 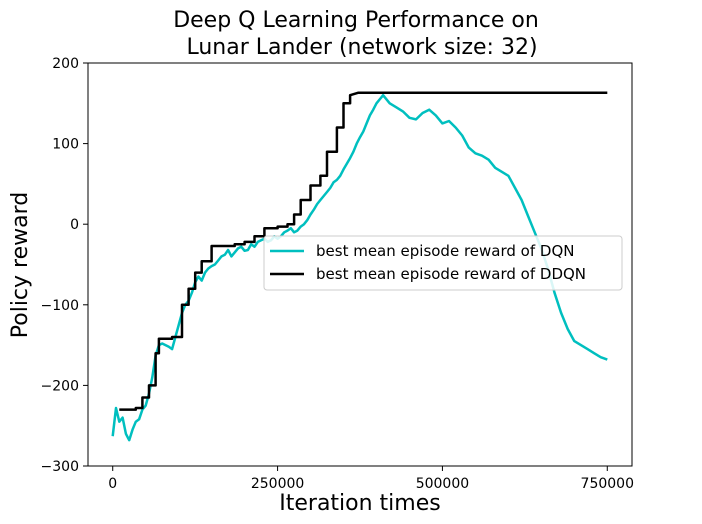 I want to click on x-tick-label: 250000, so click(x=277, y=484).